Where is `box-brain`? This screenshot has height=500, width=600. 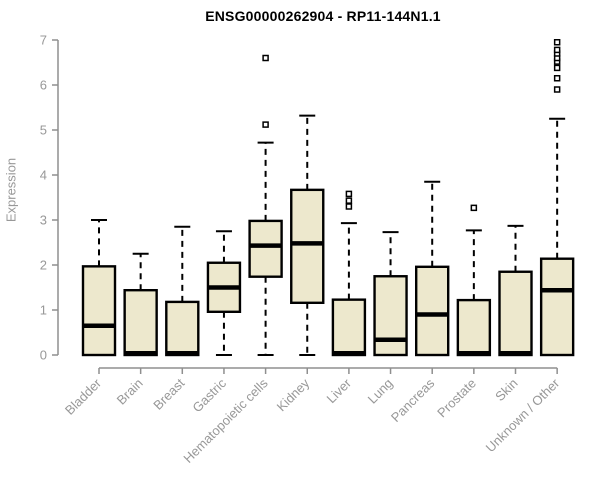 box-brain is located at coordinates (140, 323).